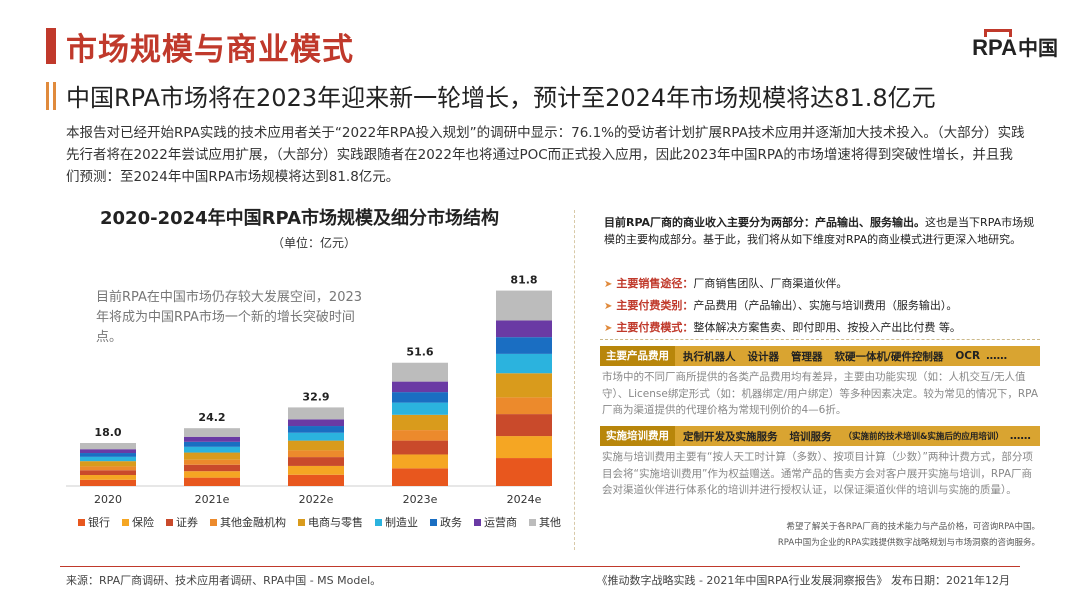 Image resolution: width=1080 pixels, height=590 pixels. I want to click on x-tick-label: 2024e, so click(524, 499).